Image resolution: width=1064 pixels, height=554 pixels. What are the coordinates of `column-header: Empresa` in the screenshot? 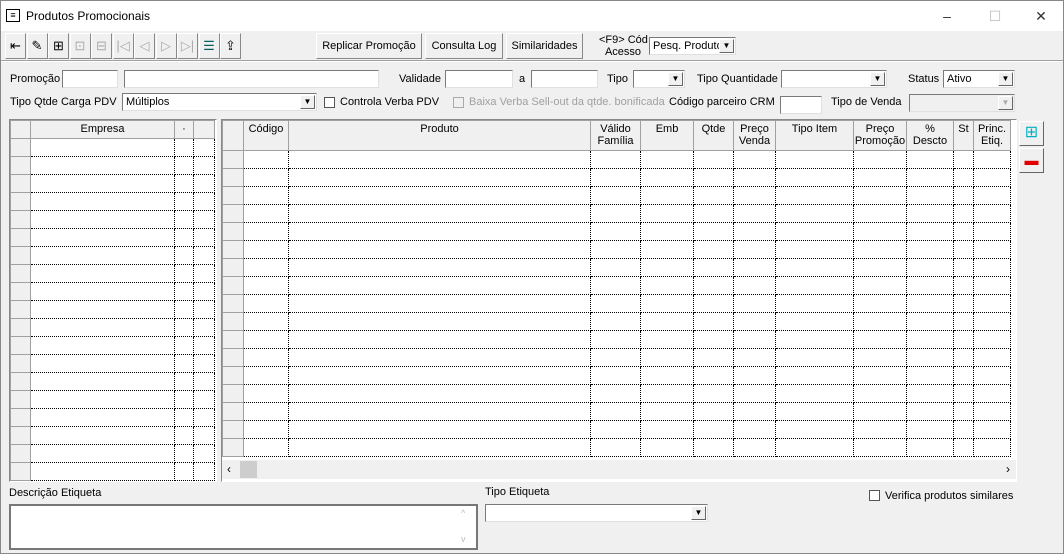 It's located at (102, 129).